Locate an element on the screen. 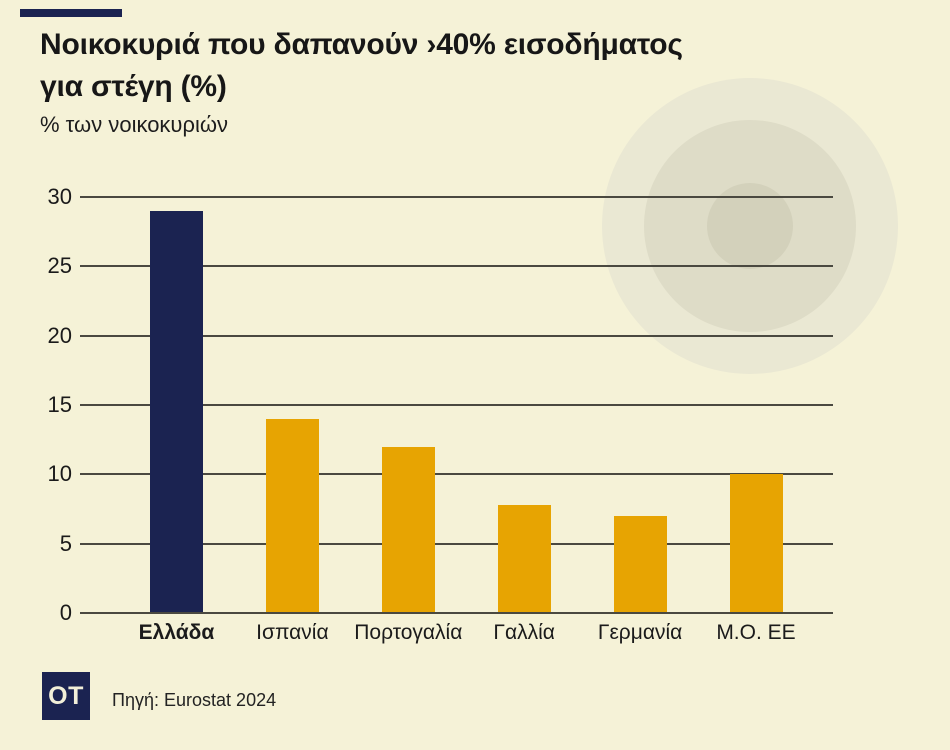 The height and width of the screenshot is (750, 950). x-axis-label: Ισπανία is located at coordinates (292, 632).